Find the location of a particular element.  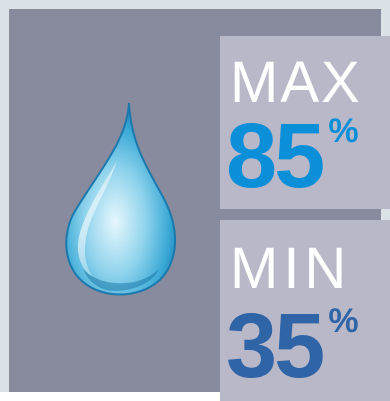

min-percent-unit: % is located at coordinates (343, 321).